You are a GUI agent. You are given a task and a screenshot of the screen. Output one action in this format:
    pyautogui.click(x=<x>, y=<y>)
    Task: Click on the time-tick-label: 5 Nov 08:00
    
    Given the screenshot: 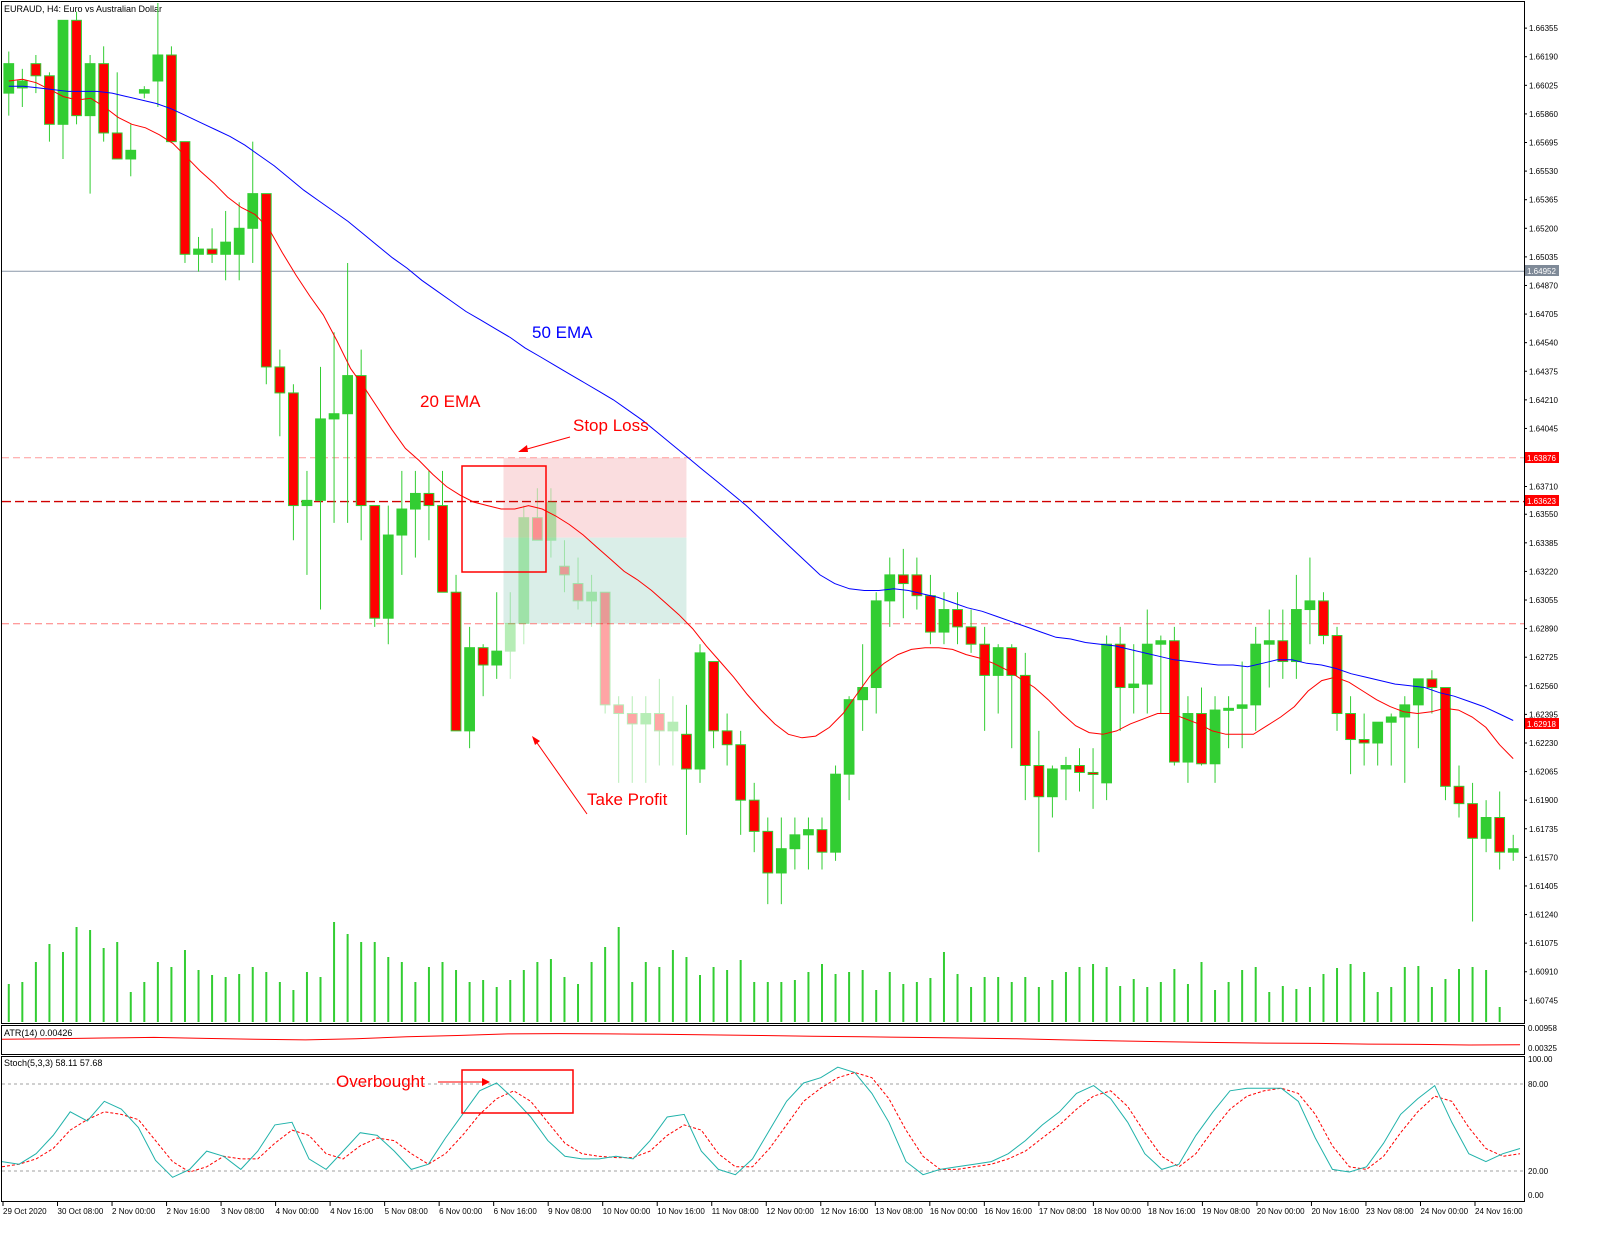 What is the action you would take?
    pyautogui.click(x=407, y=1211)
    